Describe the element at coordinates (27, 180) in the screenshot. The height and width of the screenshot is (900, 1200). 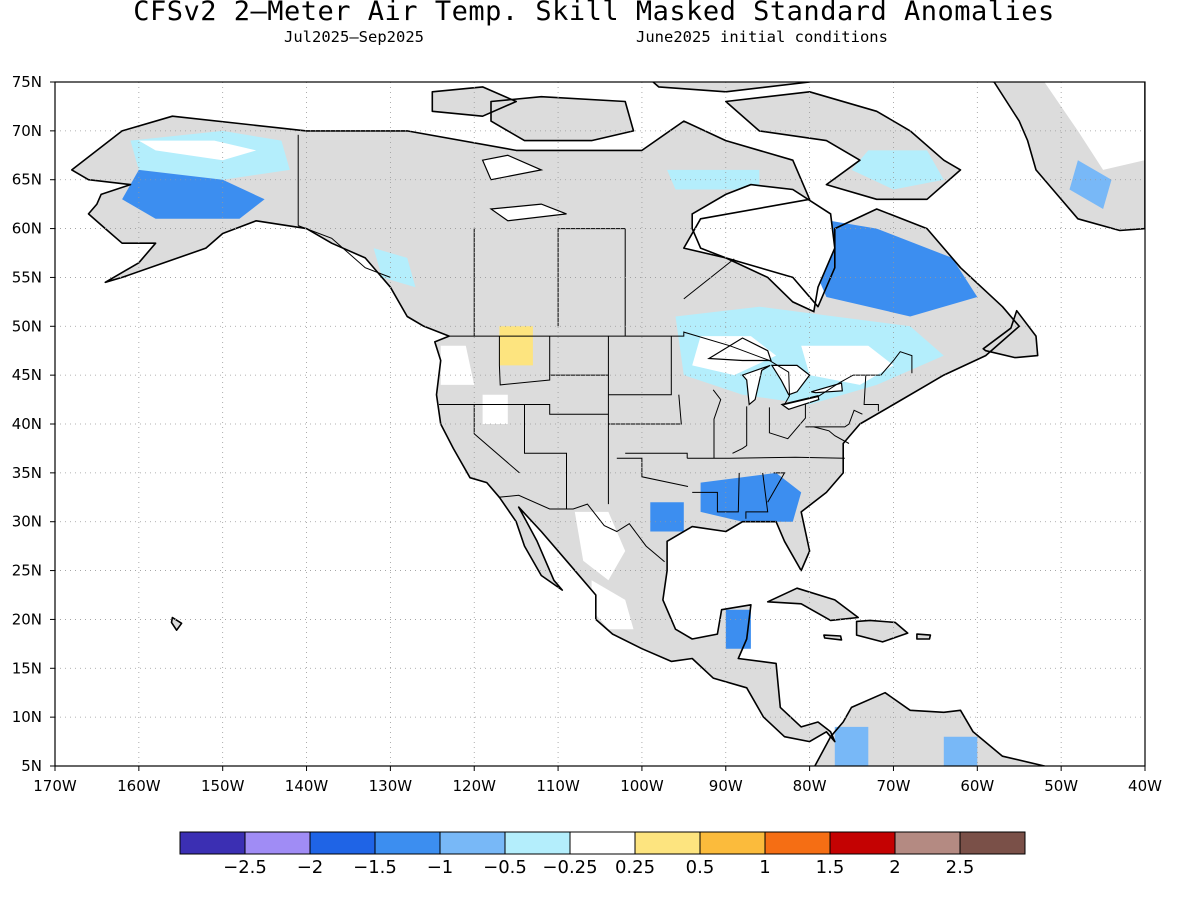
I see `lat-tick-label: 65N` at that location.